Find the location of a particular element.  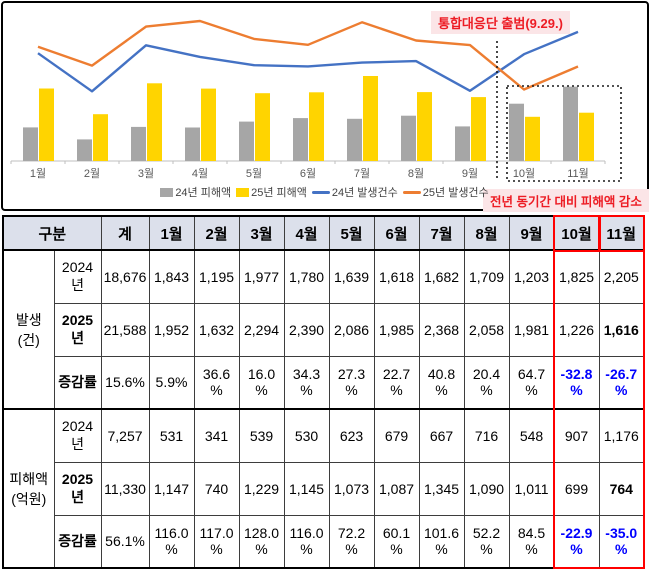

col-header: 계 is located at coordinates (125, 233).